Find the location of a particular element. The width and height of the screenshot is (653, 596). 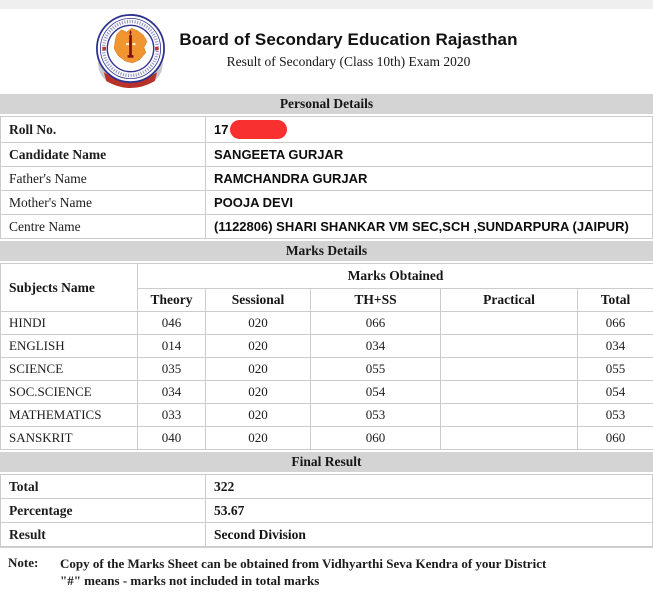

table-row-soc-science: SOC.SCIENCE 034 020 054 054 is located at coordinates (326, 392).